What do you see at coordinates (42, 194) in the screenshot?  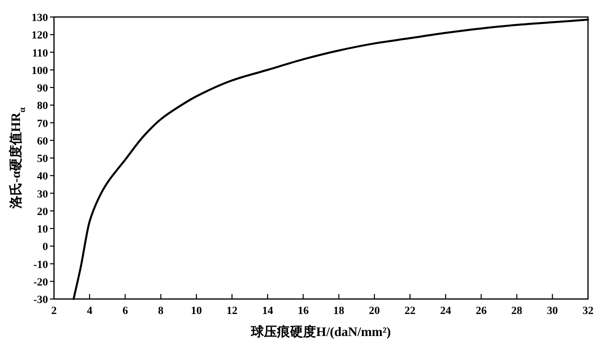 I see `y-tick-label: 30` at bounding box center [42, 194].